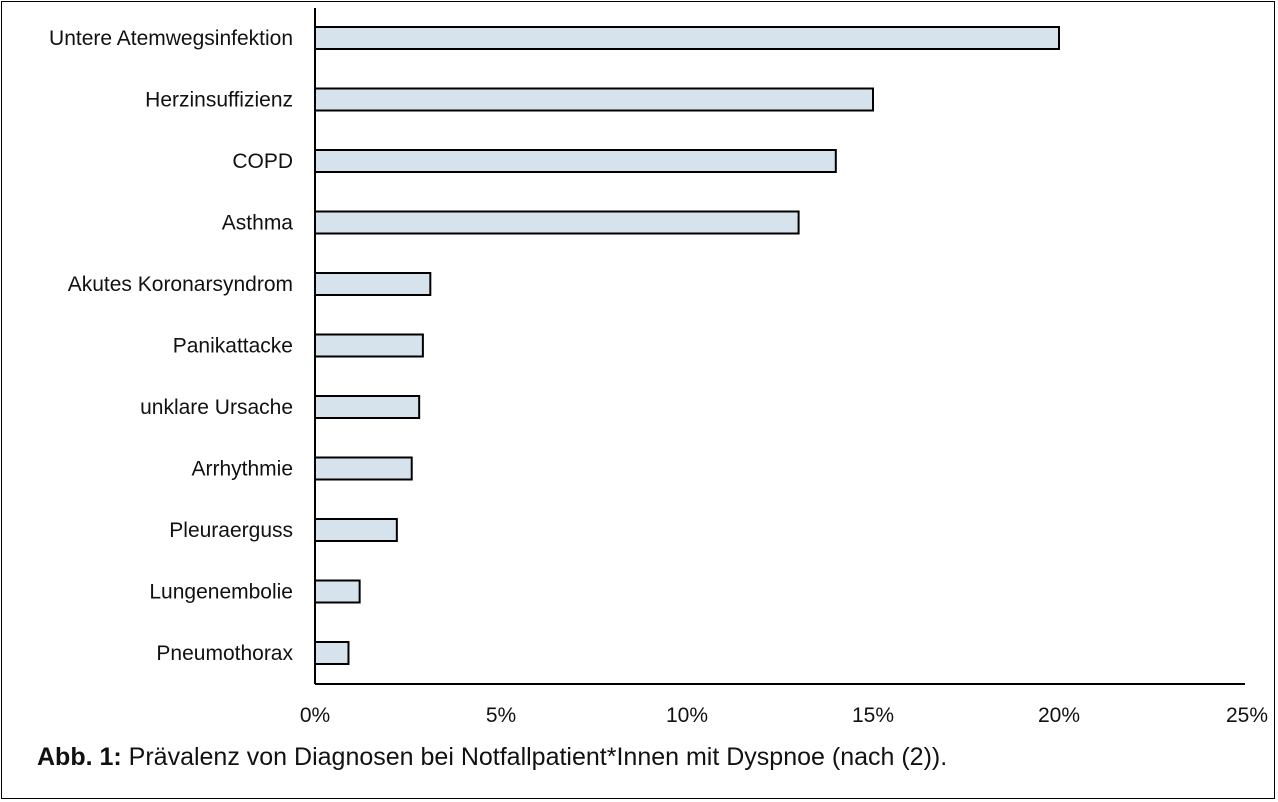  I want to click on bar-pneumothorax, so click(332, 653).